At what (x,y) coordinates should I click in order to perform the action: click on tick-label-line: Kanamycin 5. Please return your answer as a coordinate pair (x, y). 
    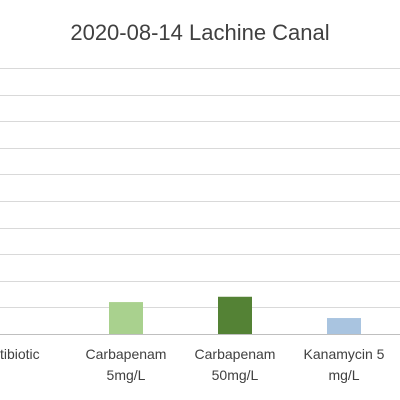
    Looking at the image, I should click on (344, 354).